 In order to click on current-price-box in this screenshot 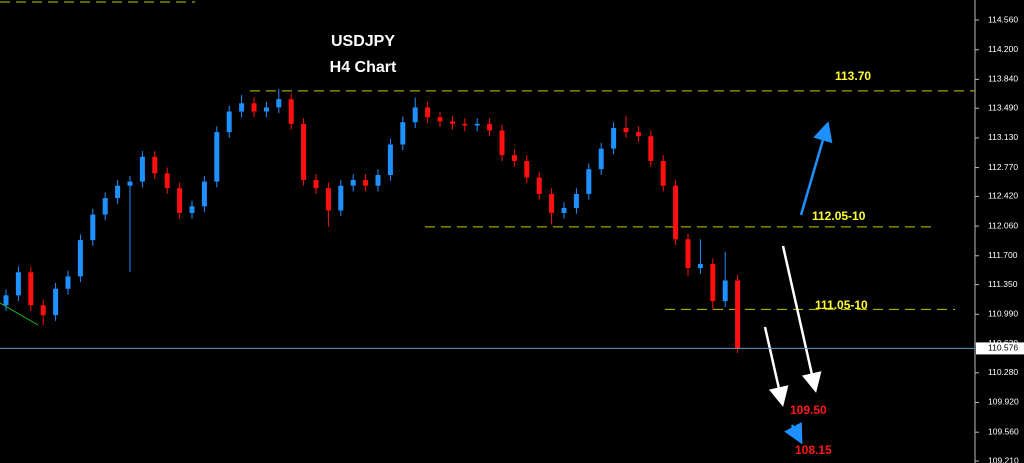, I will do `click(1000, 348)`.